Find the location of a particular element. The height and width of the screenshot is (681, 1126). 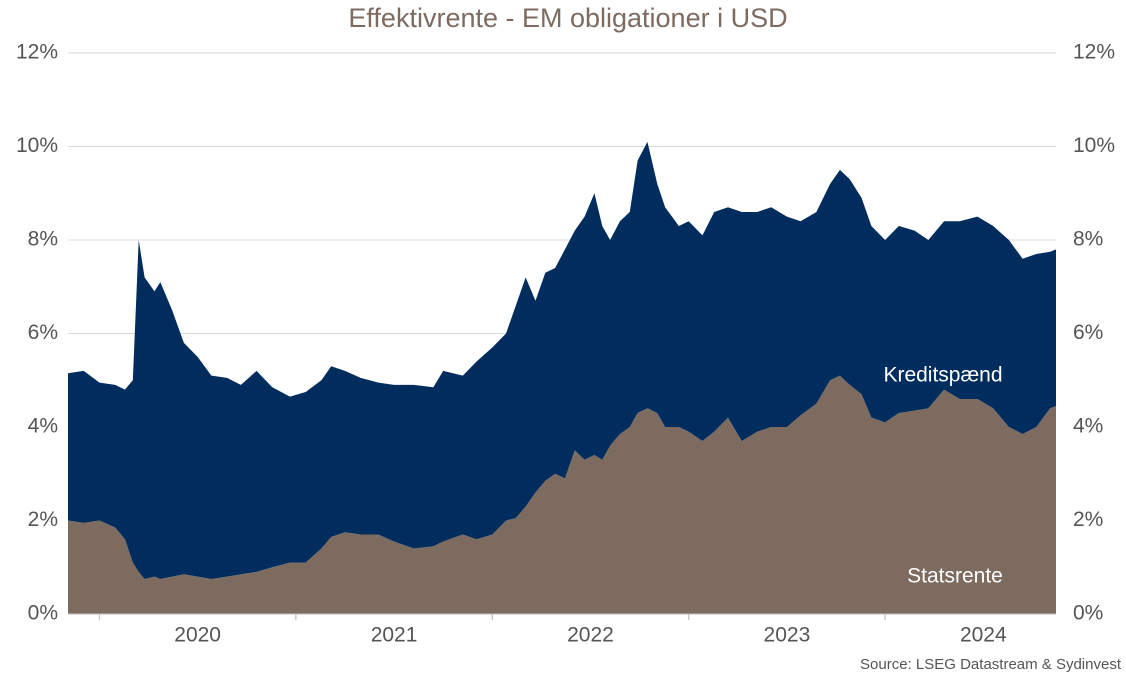

y-tick-label: 4% is located at coordinates (43, 426).